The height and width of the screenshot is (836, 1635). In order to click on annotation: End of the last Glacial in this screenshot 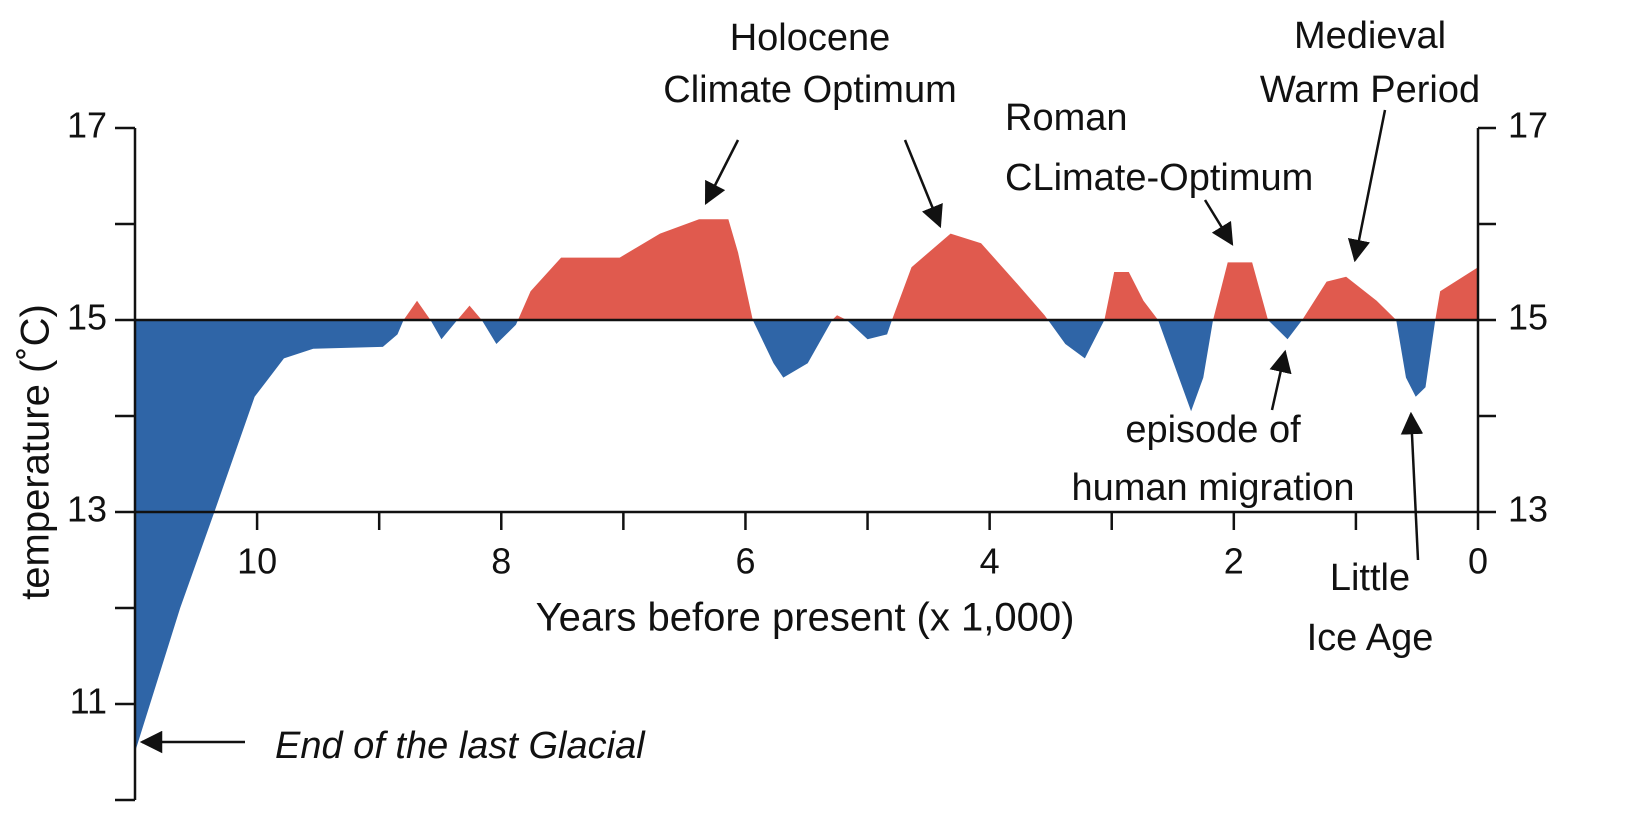, I will do `click(460, 746)`.